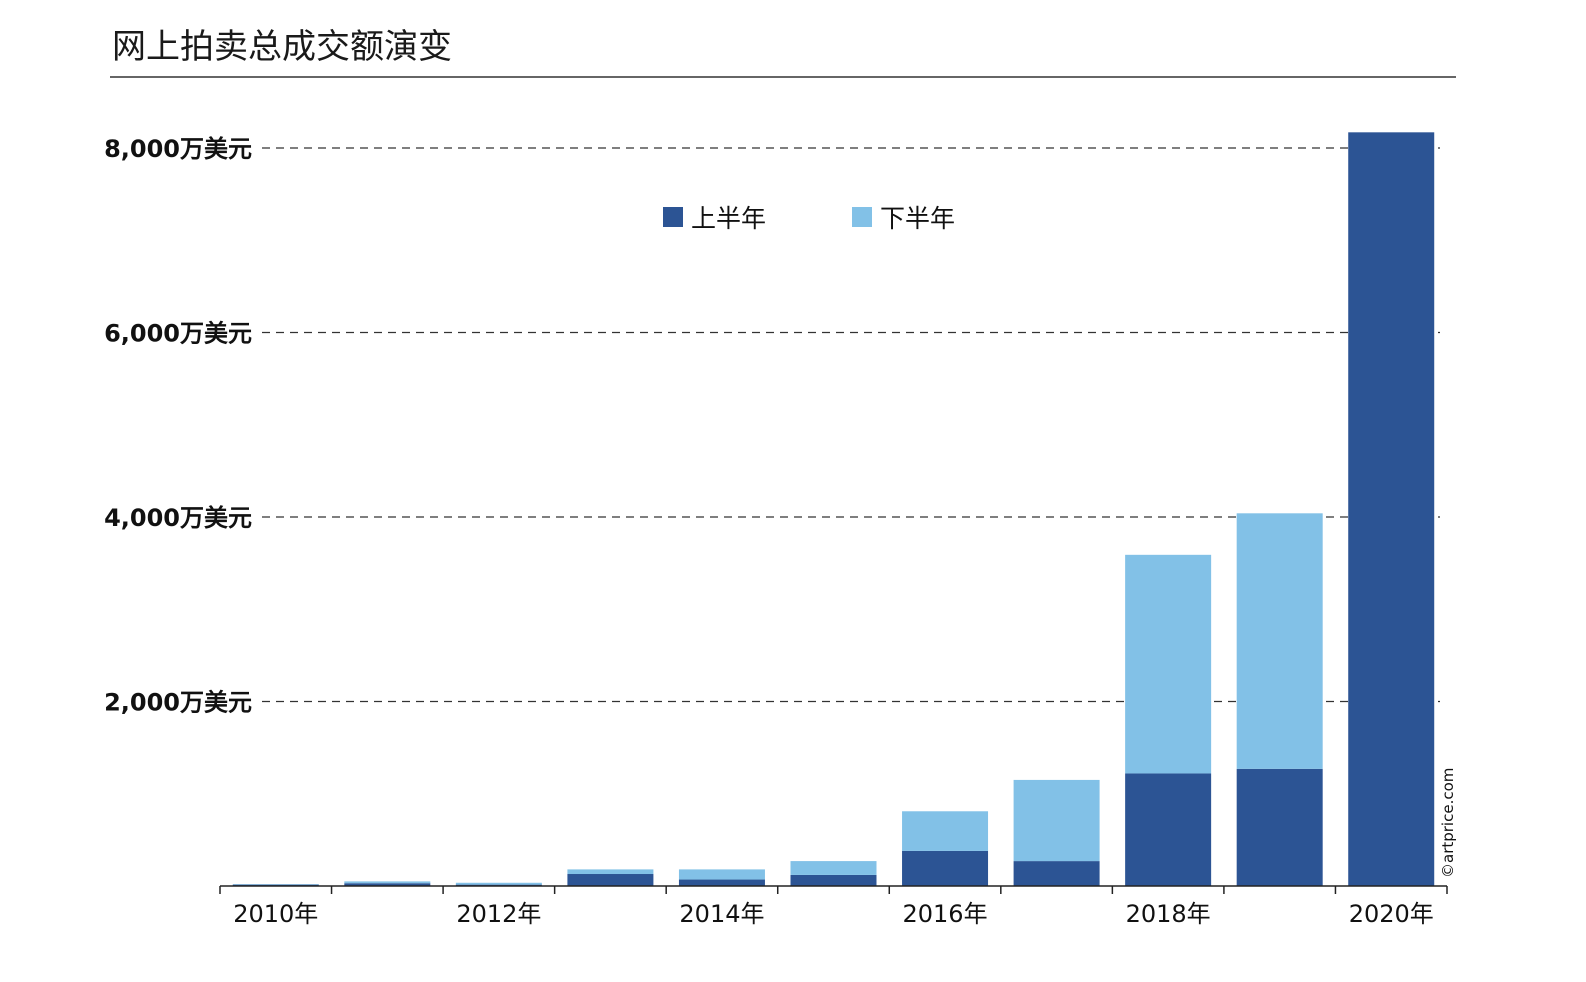 The width and height of the screenshot is (1586, 982). Describe the element at coordinates (1168, 664) in the screenshot. I see `bar-2018-h2` at that location.